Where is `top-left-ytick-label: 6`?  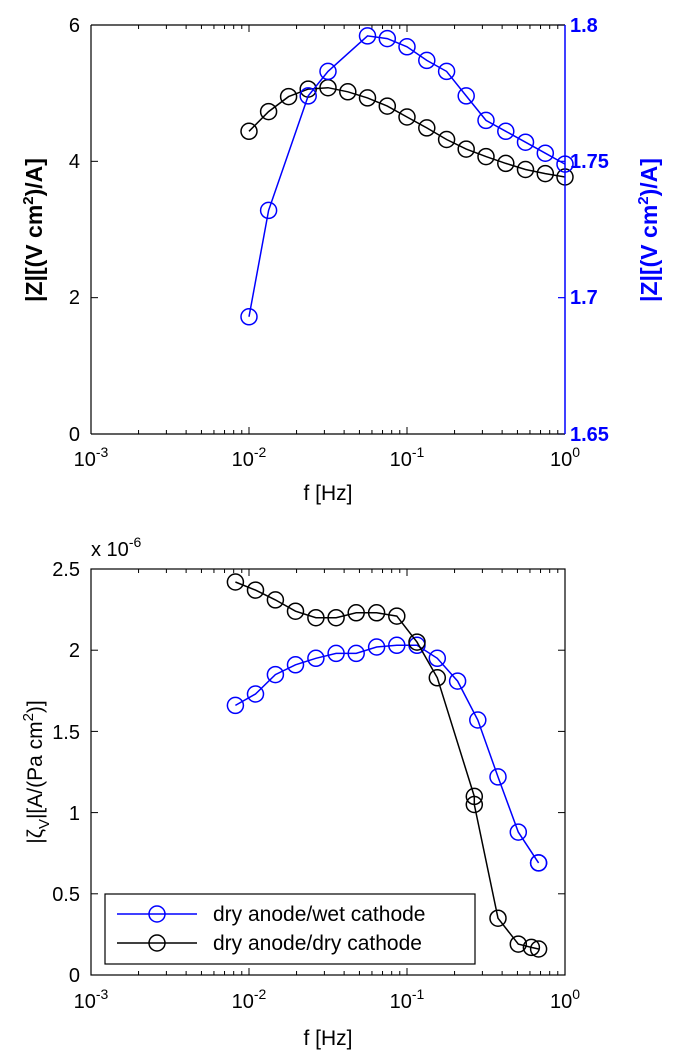 top-left-ytick-label: 6 is located at coordinates (74, 26).